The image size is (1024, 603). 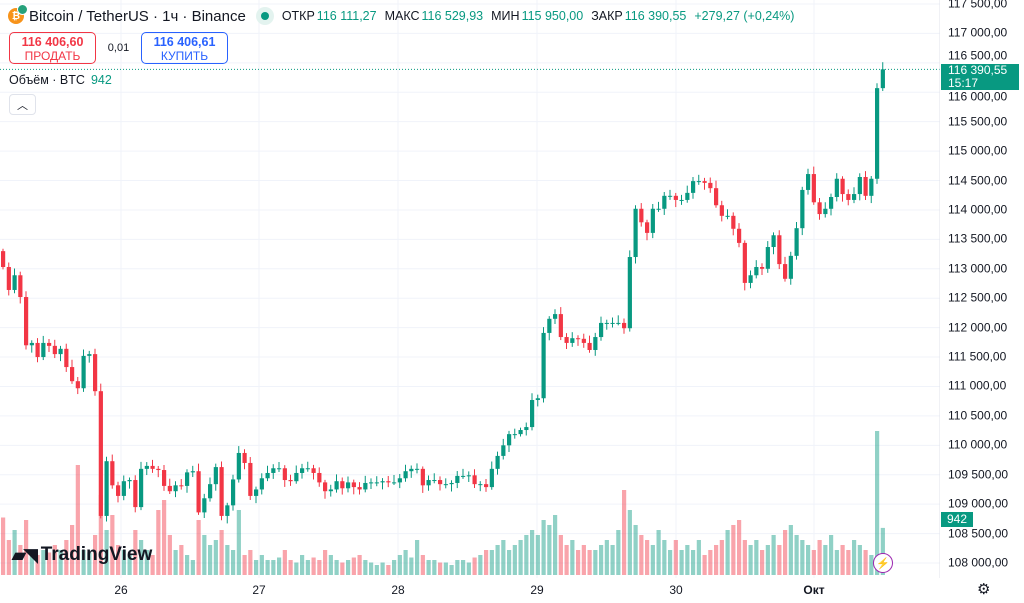 What do you see at coordinates (259, 590) in the screenshot?
I see `time-axis-label: 27` at bounding box center [259, 590].